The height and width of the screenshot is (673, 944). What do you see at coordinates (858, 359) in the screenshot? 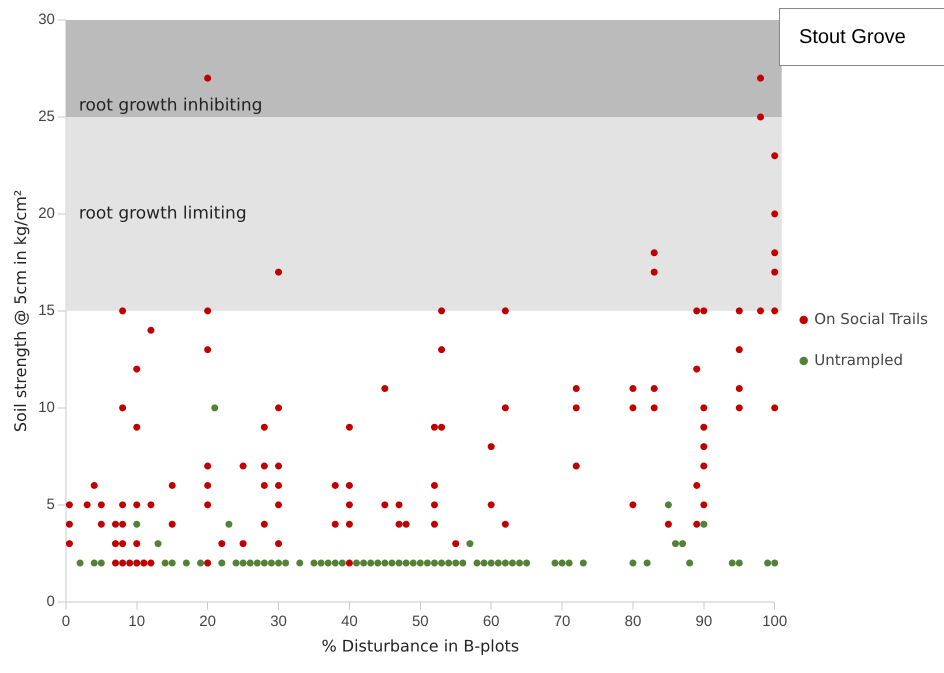
I see `legend-label: Untrampled` at bounding box center [858, 359].